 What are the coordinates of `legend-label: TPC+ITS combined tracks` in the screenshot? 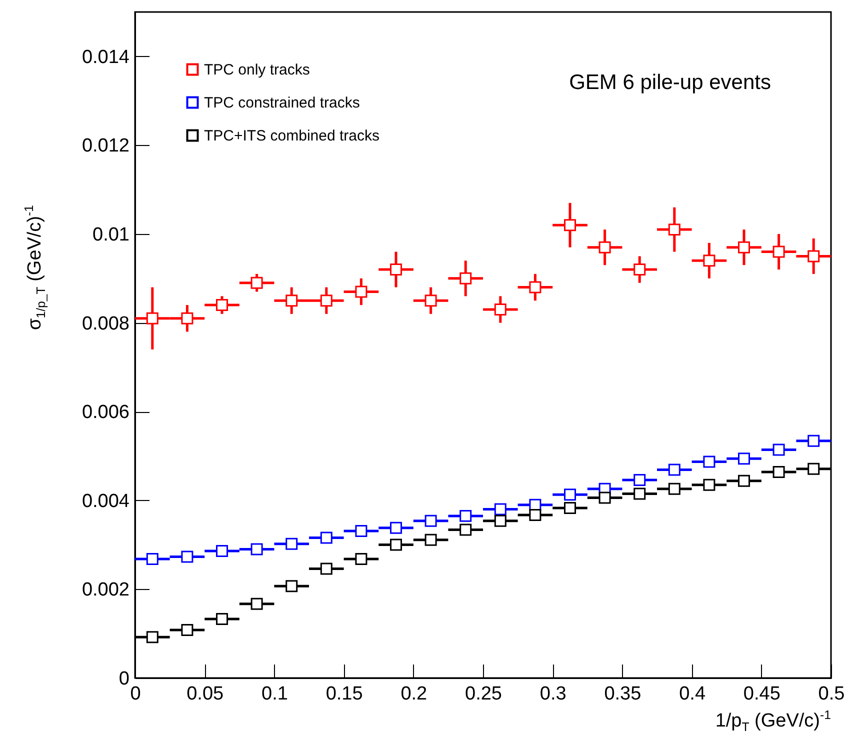 It's located at (292, 136).